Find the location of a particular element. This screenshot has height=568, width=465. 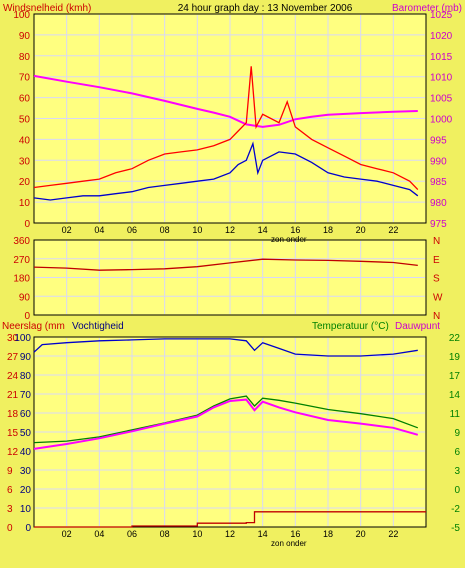

y-tick-label: -5 is located at coordinates (455, 528).